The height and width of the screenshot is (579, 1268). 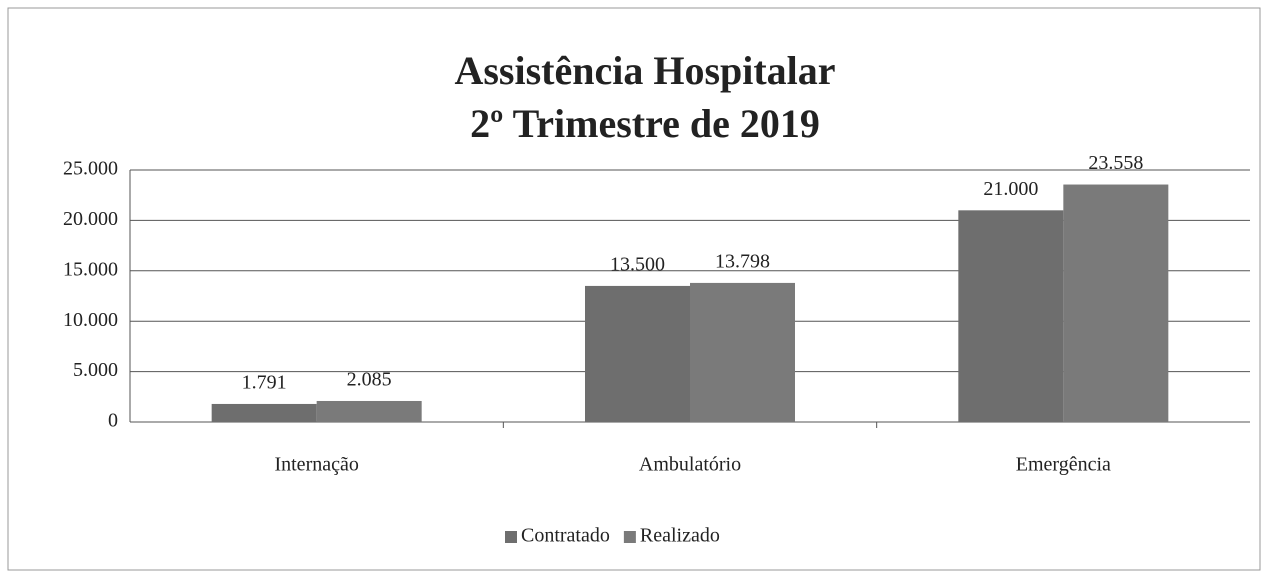 I want to click on legend-label: Contratado, so click(x=565, y=536).